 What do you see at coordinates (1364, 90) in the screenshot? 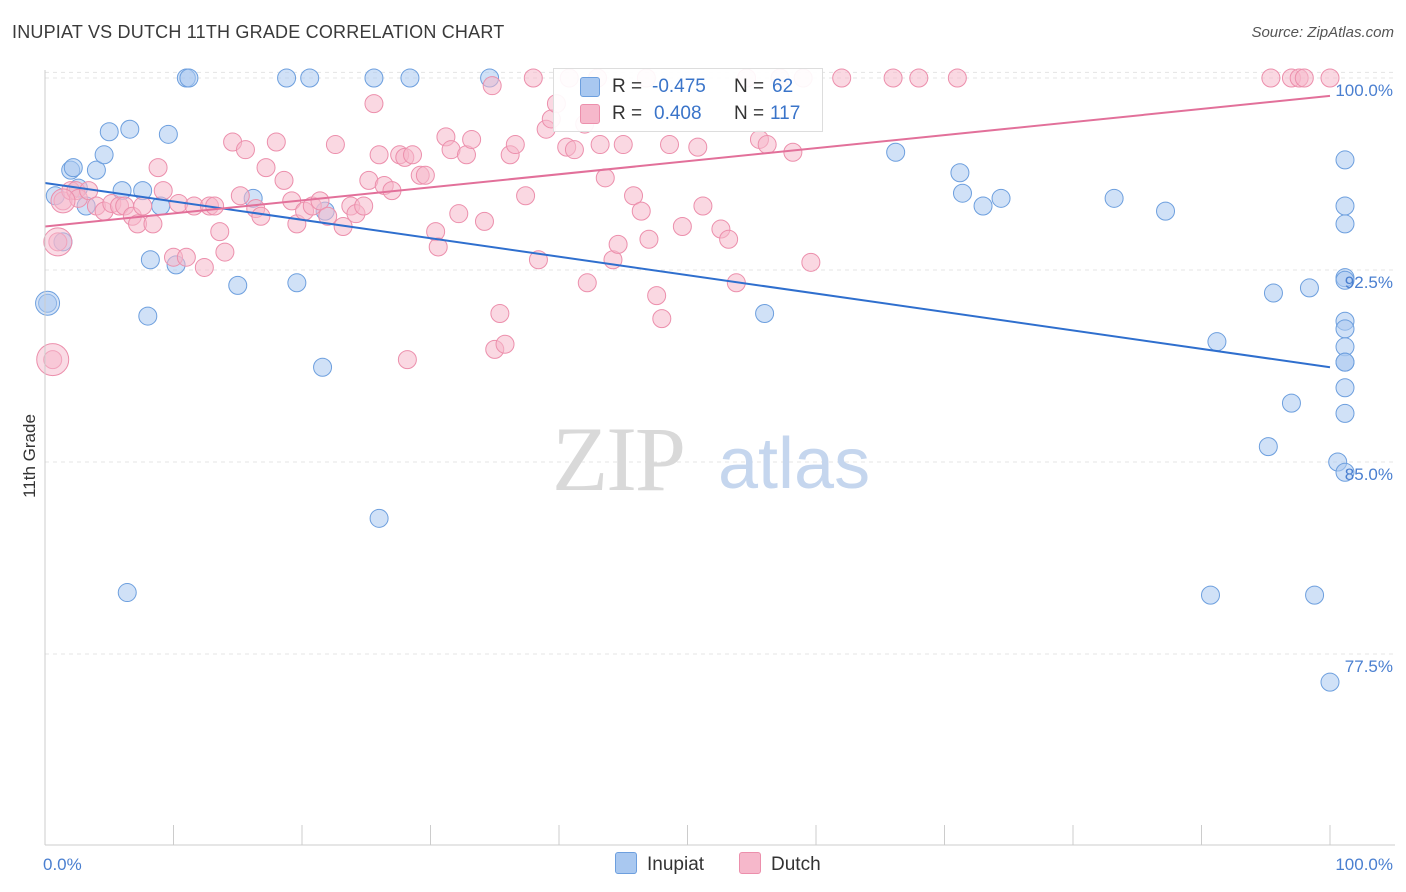
I see `y-tick-label: 100.0%` at bounding box center [1364, 90].